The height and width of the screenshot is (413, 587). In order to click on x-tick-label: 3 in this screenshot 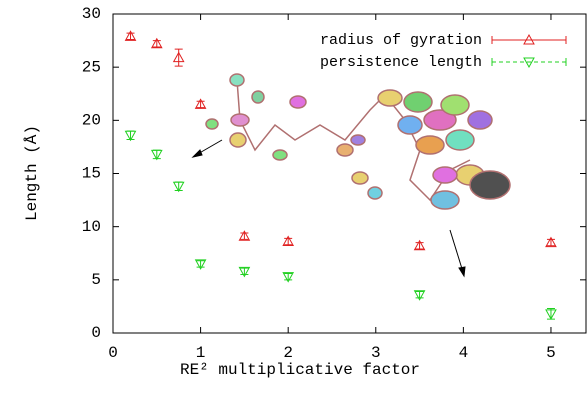, I will do `click(376, 353)`.